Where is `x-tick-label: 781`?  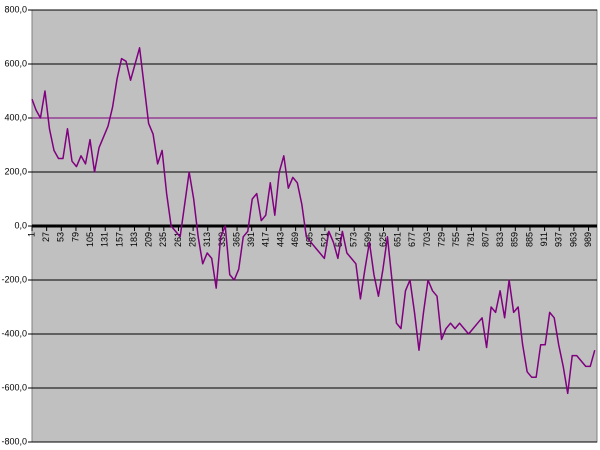 x-tick-label: 781 is located at coordinates (471, 239).